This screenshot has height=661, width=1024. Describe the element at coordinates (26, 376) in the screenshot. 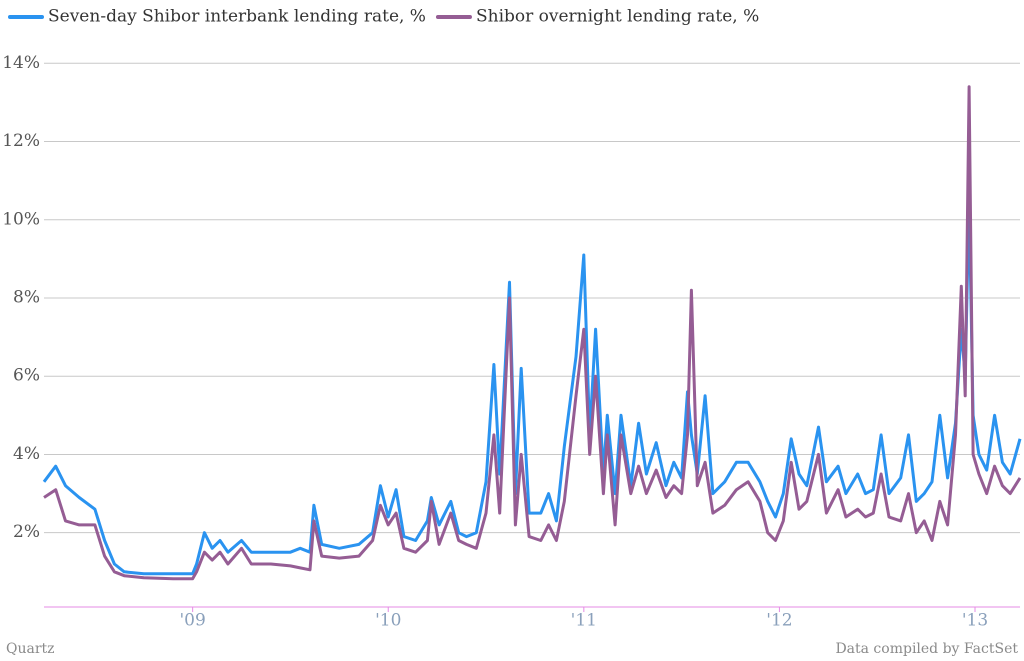

I see `y-tick-label: 6%` at that location.